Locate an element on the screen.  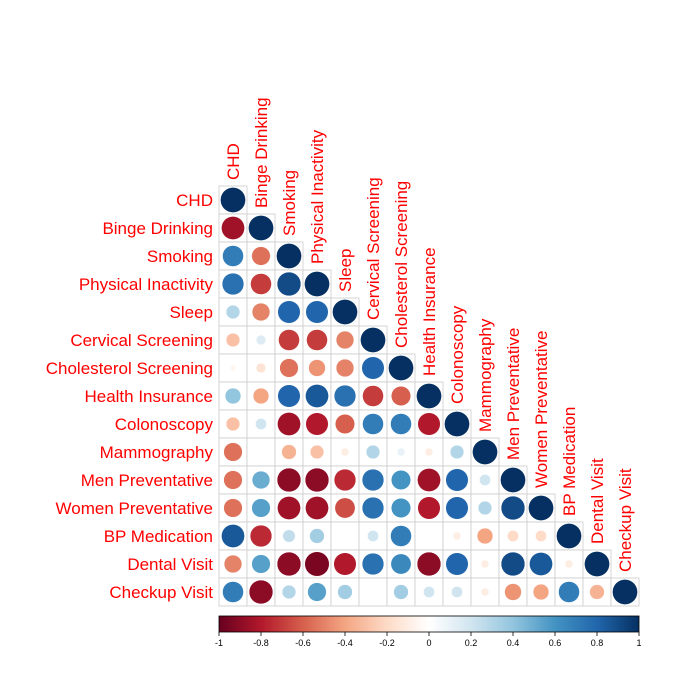
column-label-smoking: Smoking is located at coordinates (289, 203).